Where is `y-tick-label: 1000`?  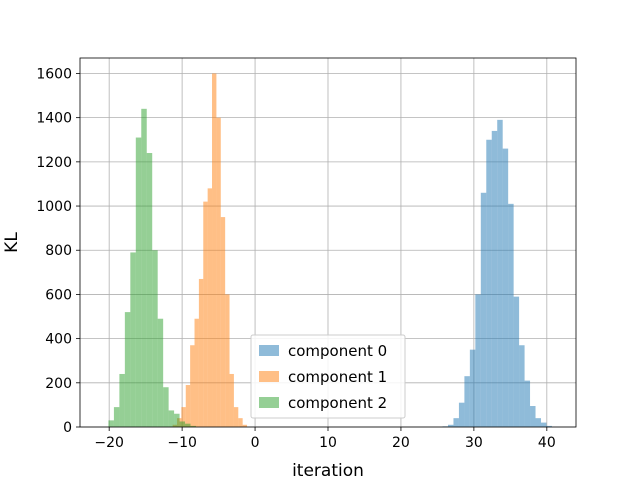
y-tick-label: 1000 is located at coordinates (54, 207).